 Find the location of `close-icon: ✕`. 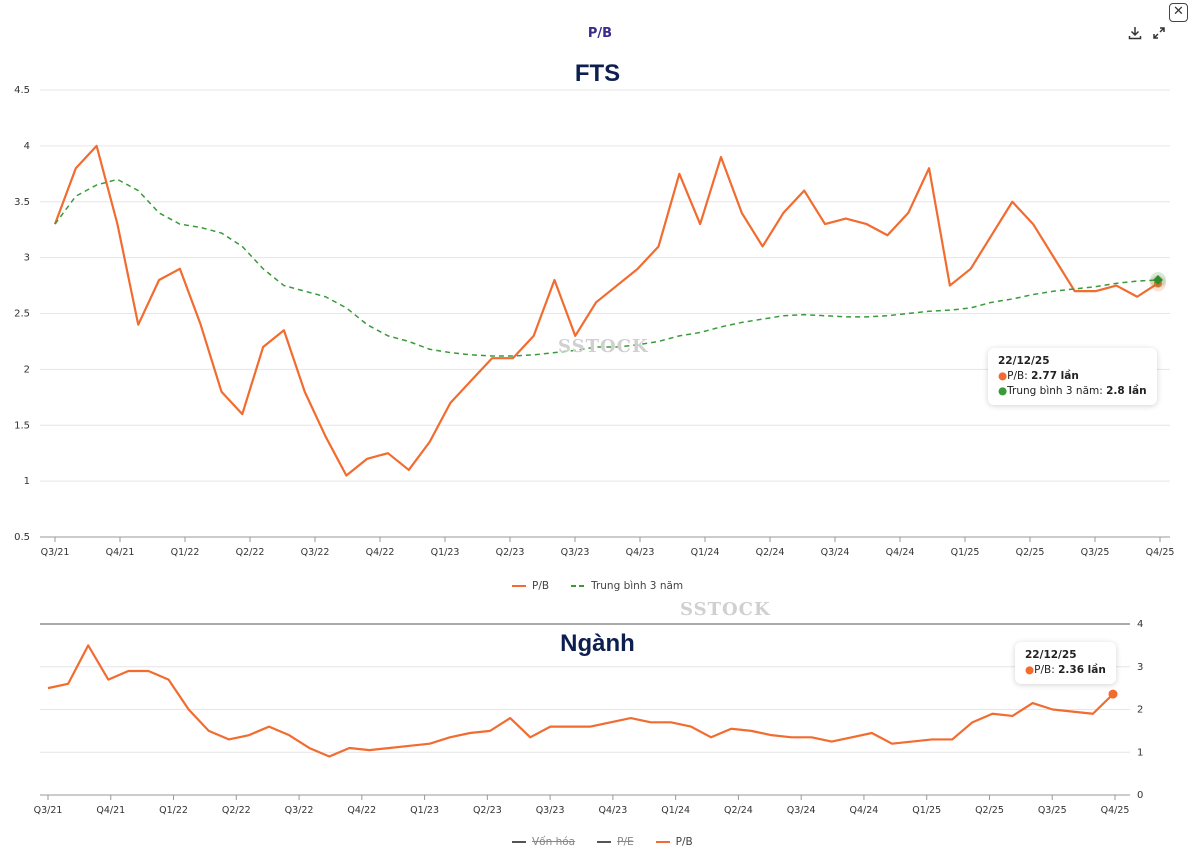

close-icon: ✕ is located at coordinates (1178, 12).